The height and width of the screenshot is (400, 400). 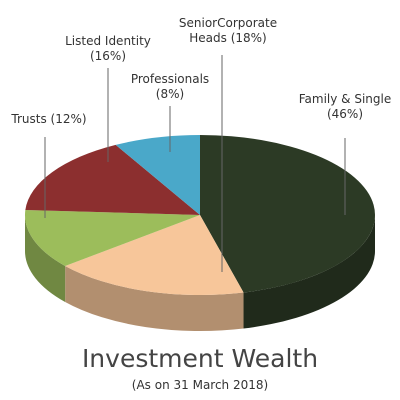 I want to click on category-label: Family & Single, so click(x=345, y=99).